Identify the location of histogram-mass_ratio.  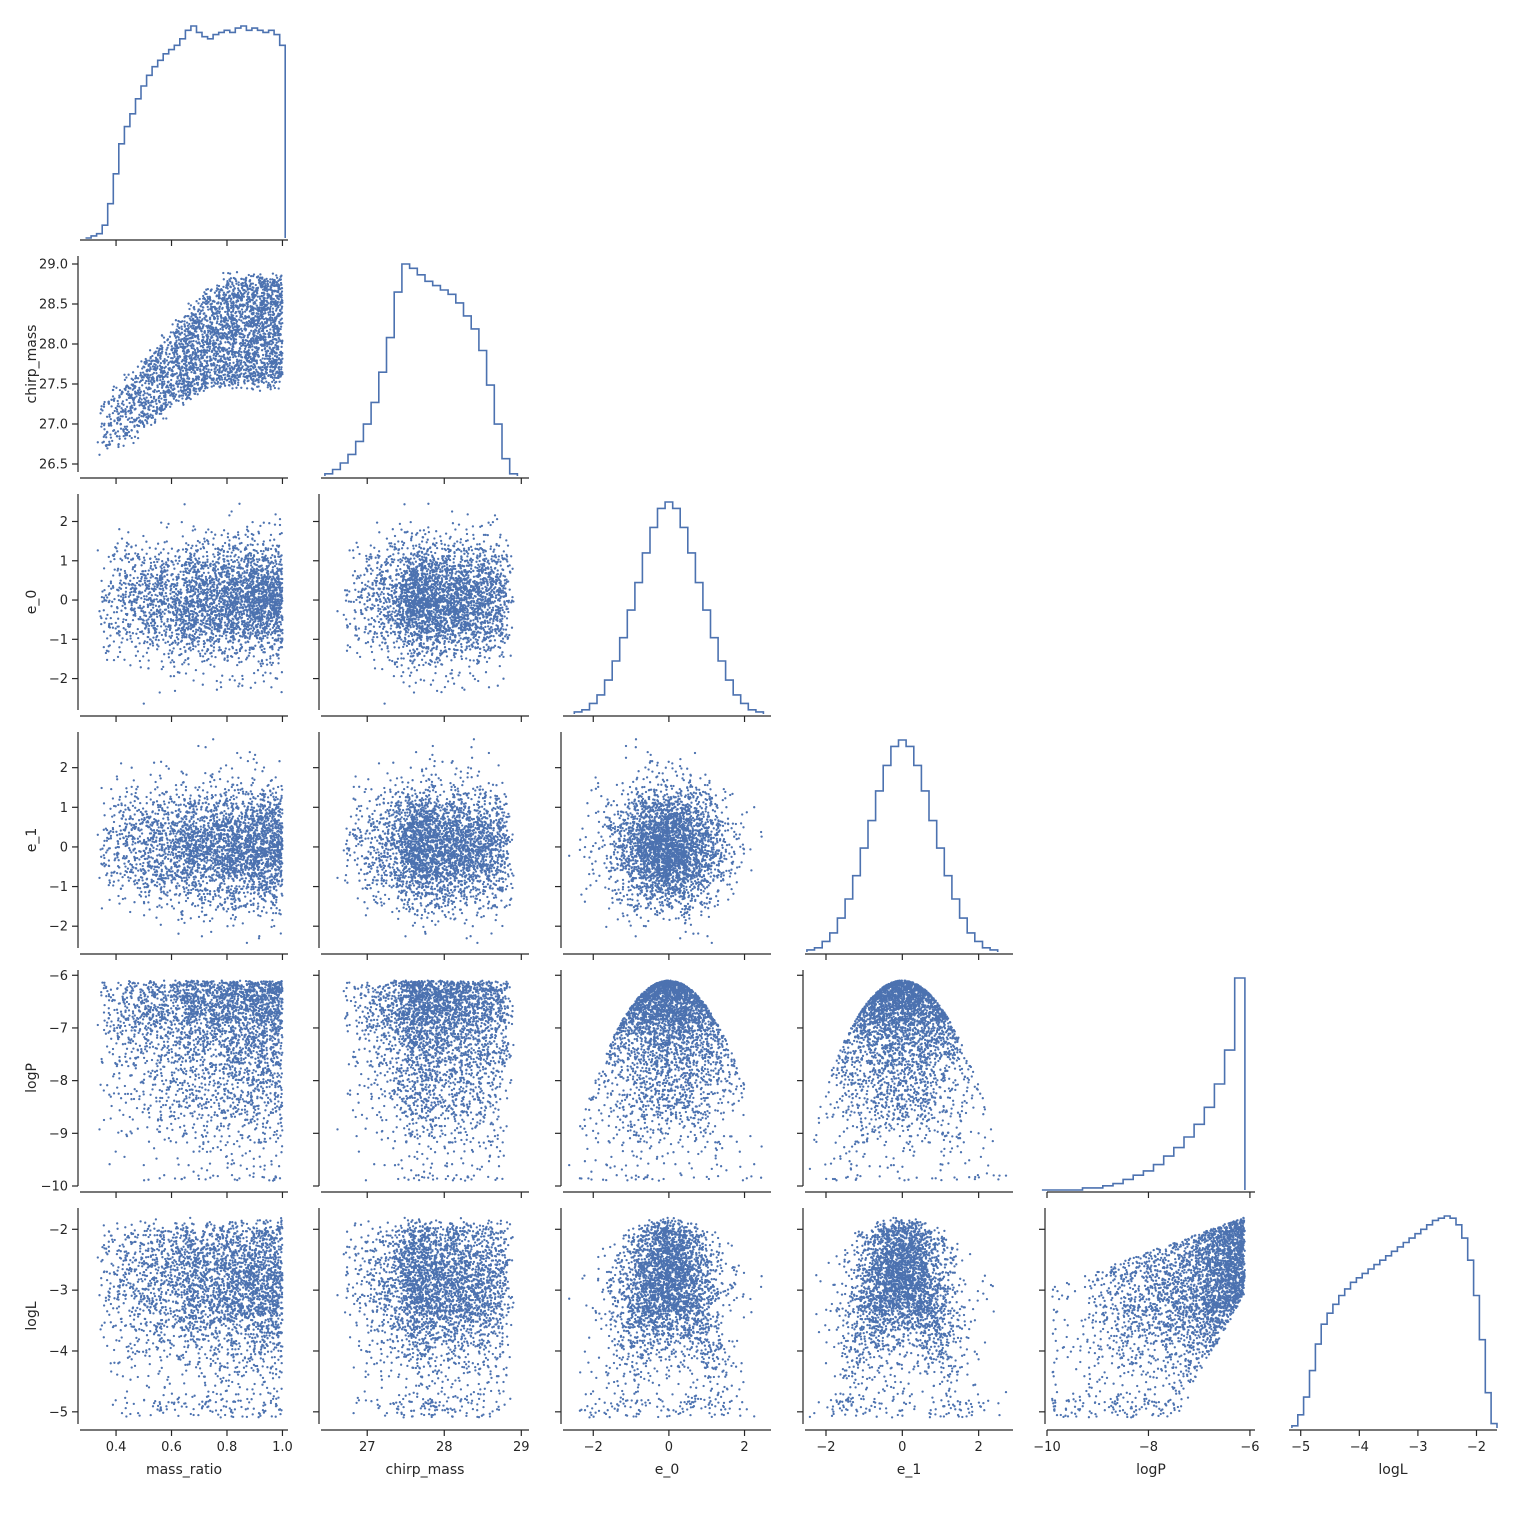
(186, 132).